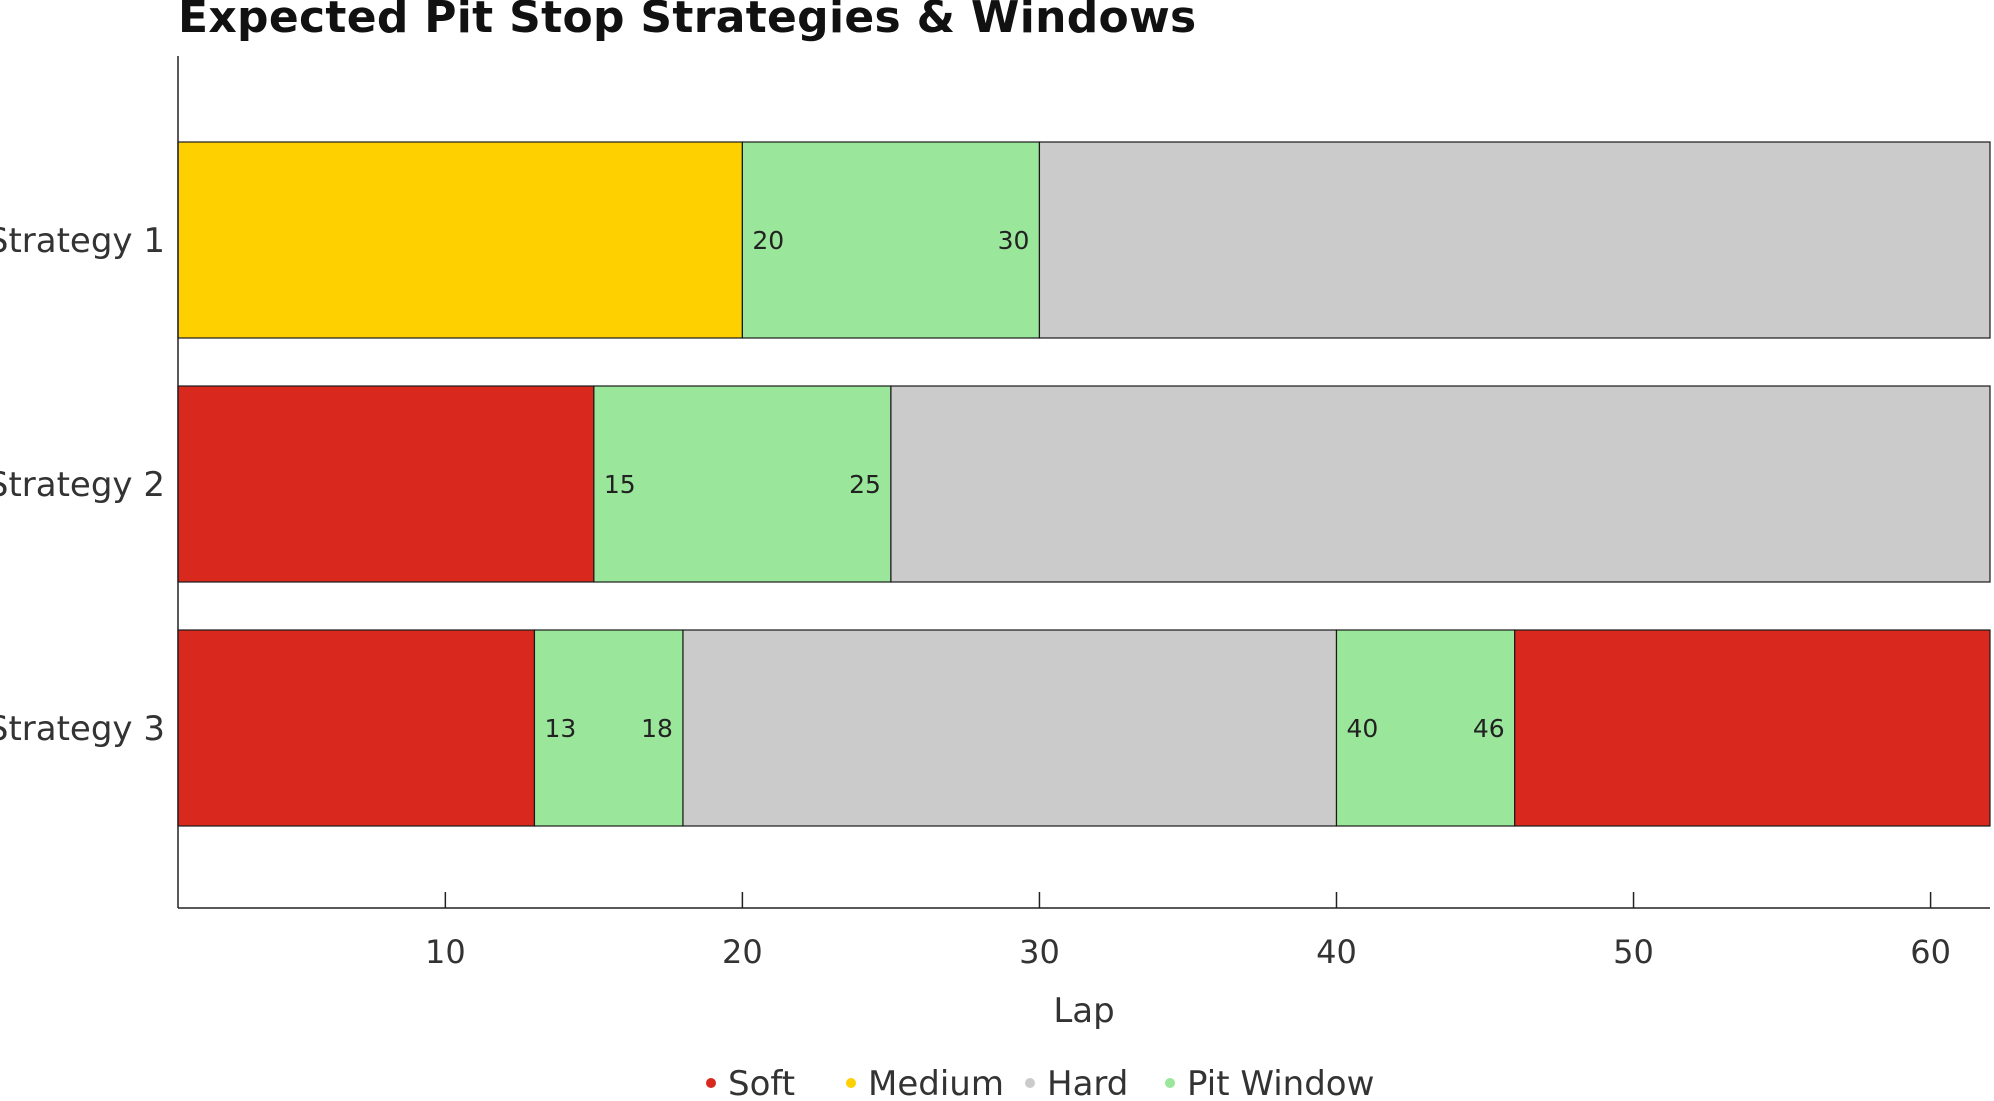 This screenshot has height=1101, width=1994. Describe the element at coordinates (711, 1083) in the screenshot. I see `legend-marker-soft` at that location.